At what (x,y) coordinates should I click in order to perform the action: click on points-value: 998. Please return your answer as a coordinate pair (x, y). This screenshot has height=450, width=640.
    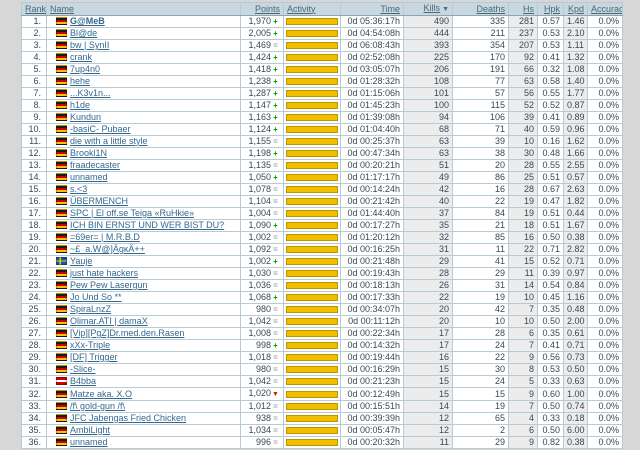
    Looking at the image, I should click on (263, 345).